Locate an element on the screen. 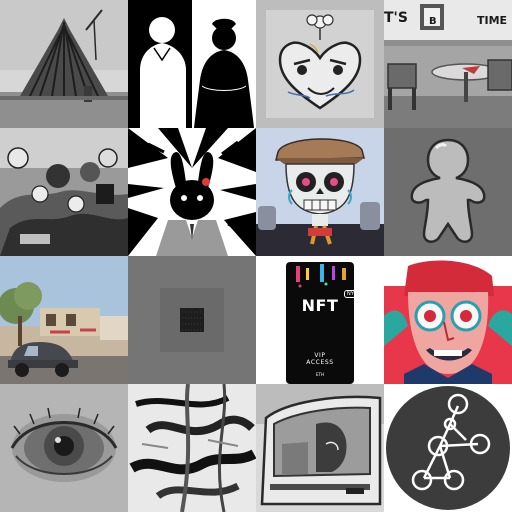 This screenshot has height=512, width=512. eye-closeup is located at coordinates (64, 448).